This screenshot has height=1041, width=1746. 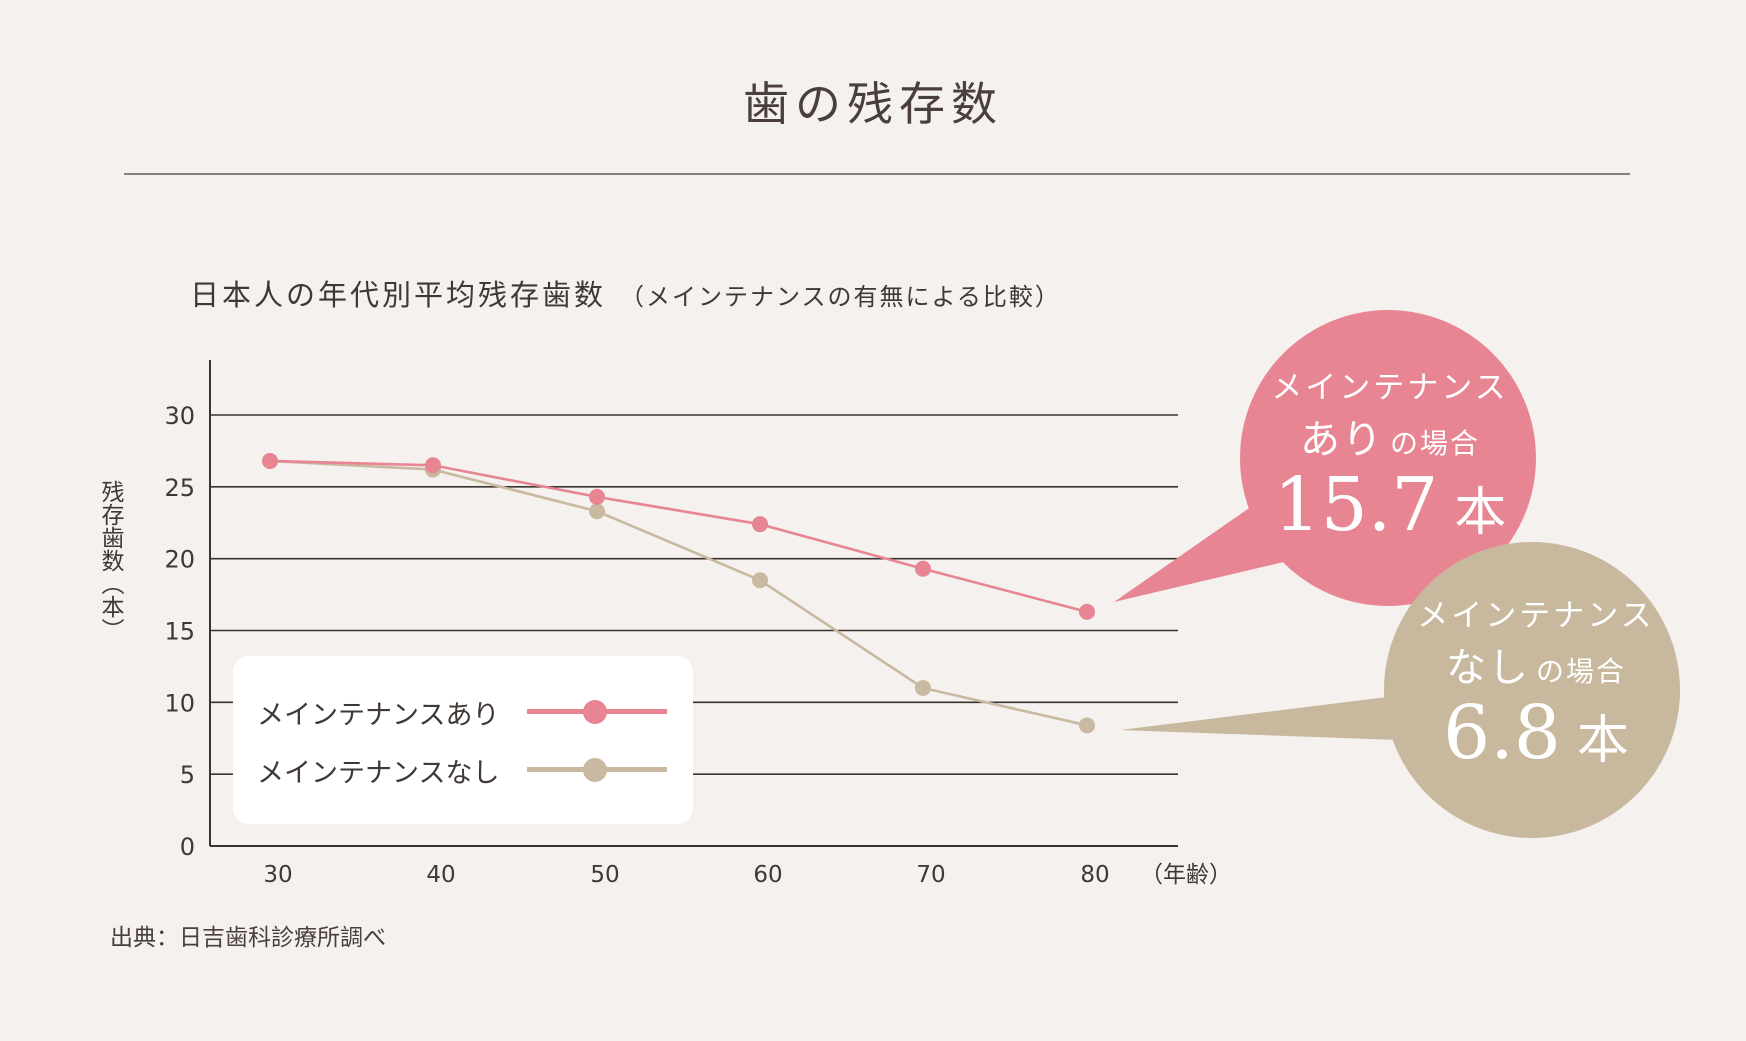 What do you see at coordinates (1259, 718) in the screenshot?
I see `callout-pointer-without` at bounding box center [1259, 718].